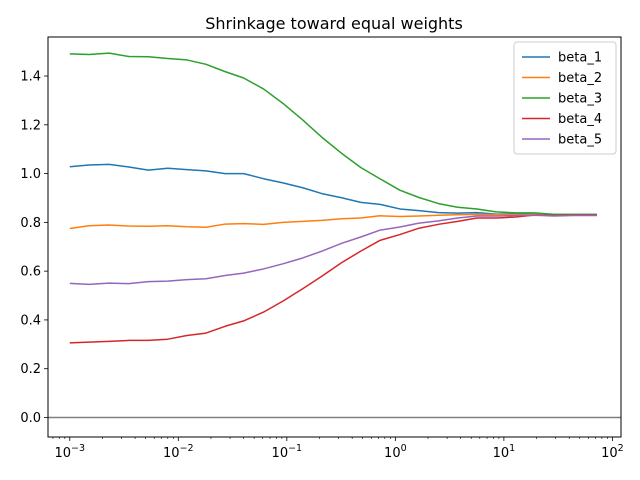  What do you see at coordinates (30, 223) in the screenshot?
I see `y-tick-label: 0.8` at bounding box center [30, 223].